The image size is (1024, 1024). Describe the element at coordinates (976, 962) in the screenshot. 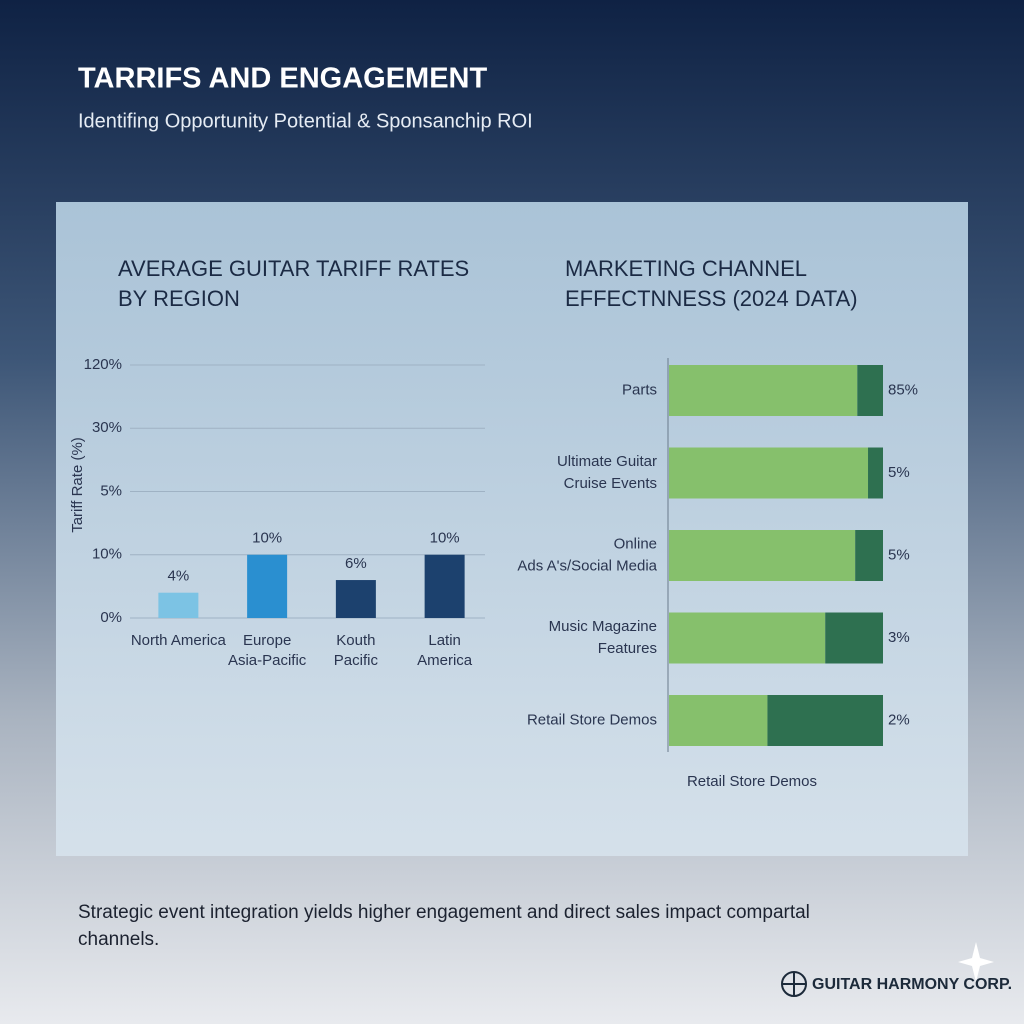

I see `sparkle-icon` at that location.